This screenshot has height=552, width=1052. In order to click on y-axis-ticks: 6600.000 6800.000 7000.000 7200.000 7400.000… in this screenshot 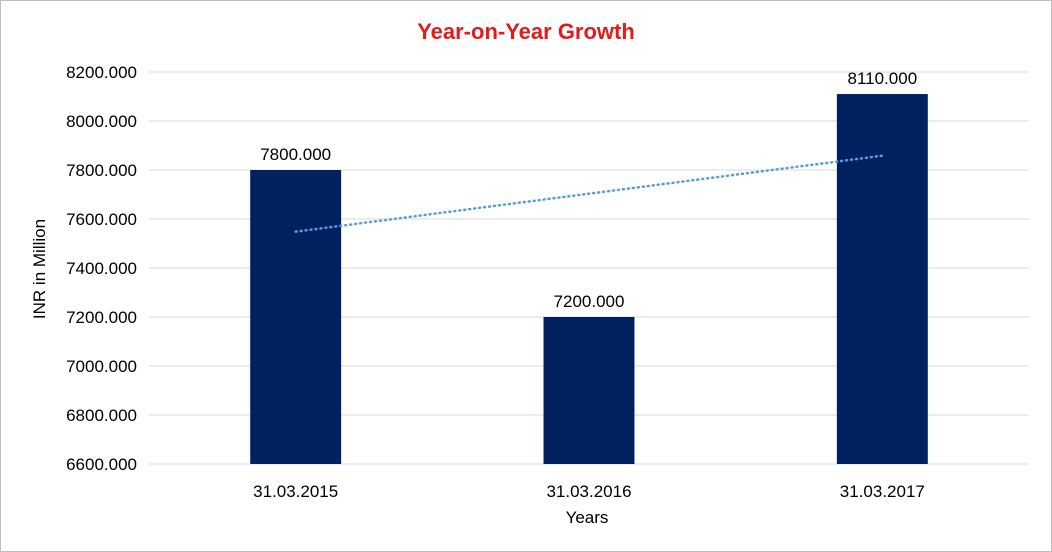, I will do `click(101, 268)`.